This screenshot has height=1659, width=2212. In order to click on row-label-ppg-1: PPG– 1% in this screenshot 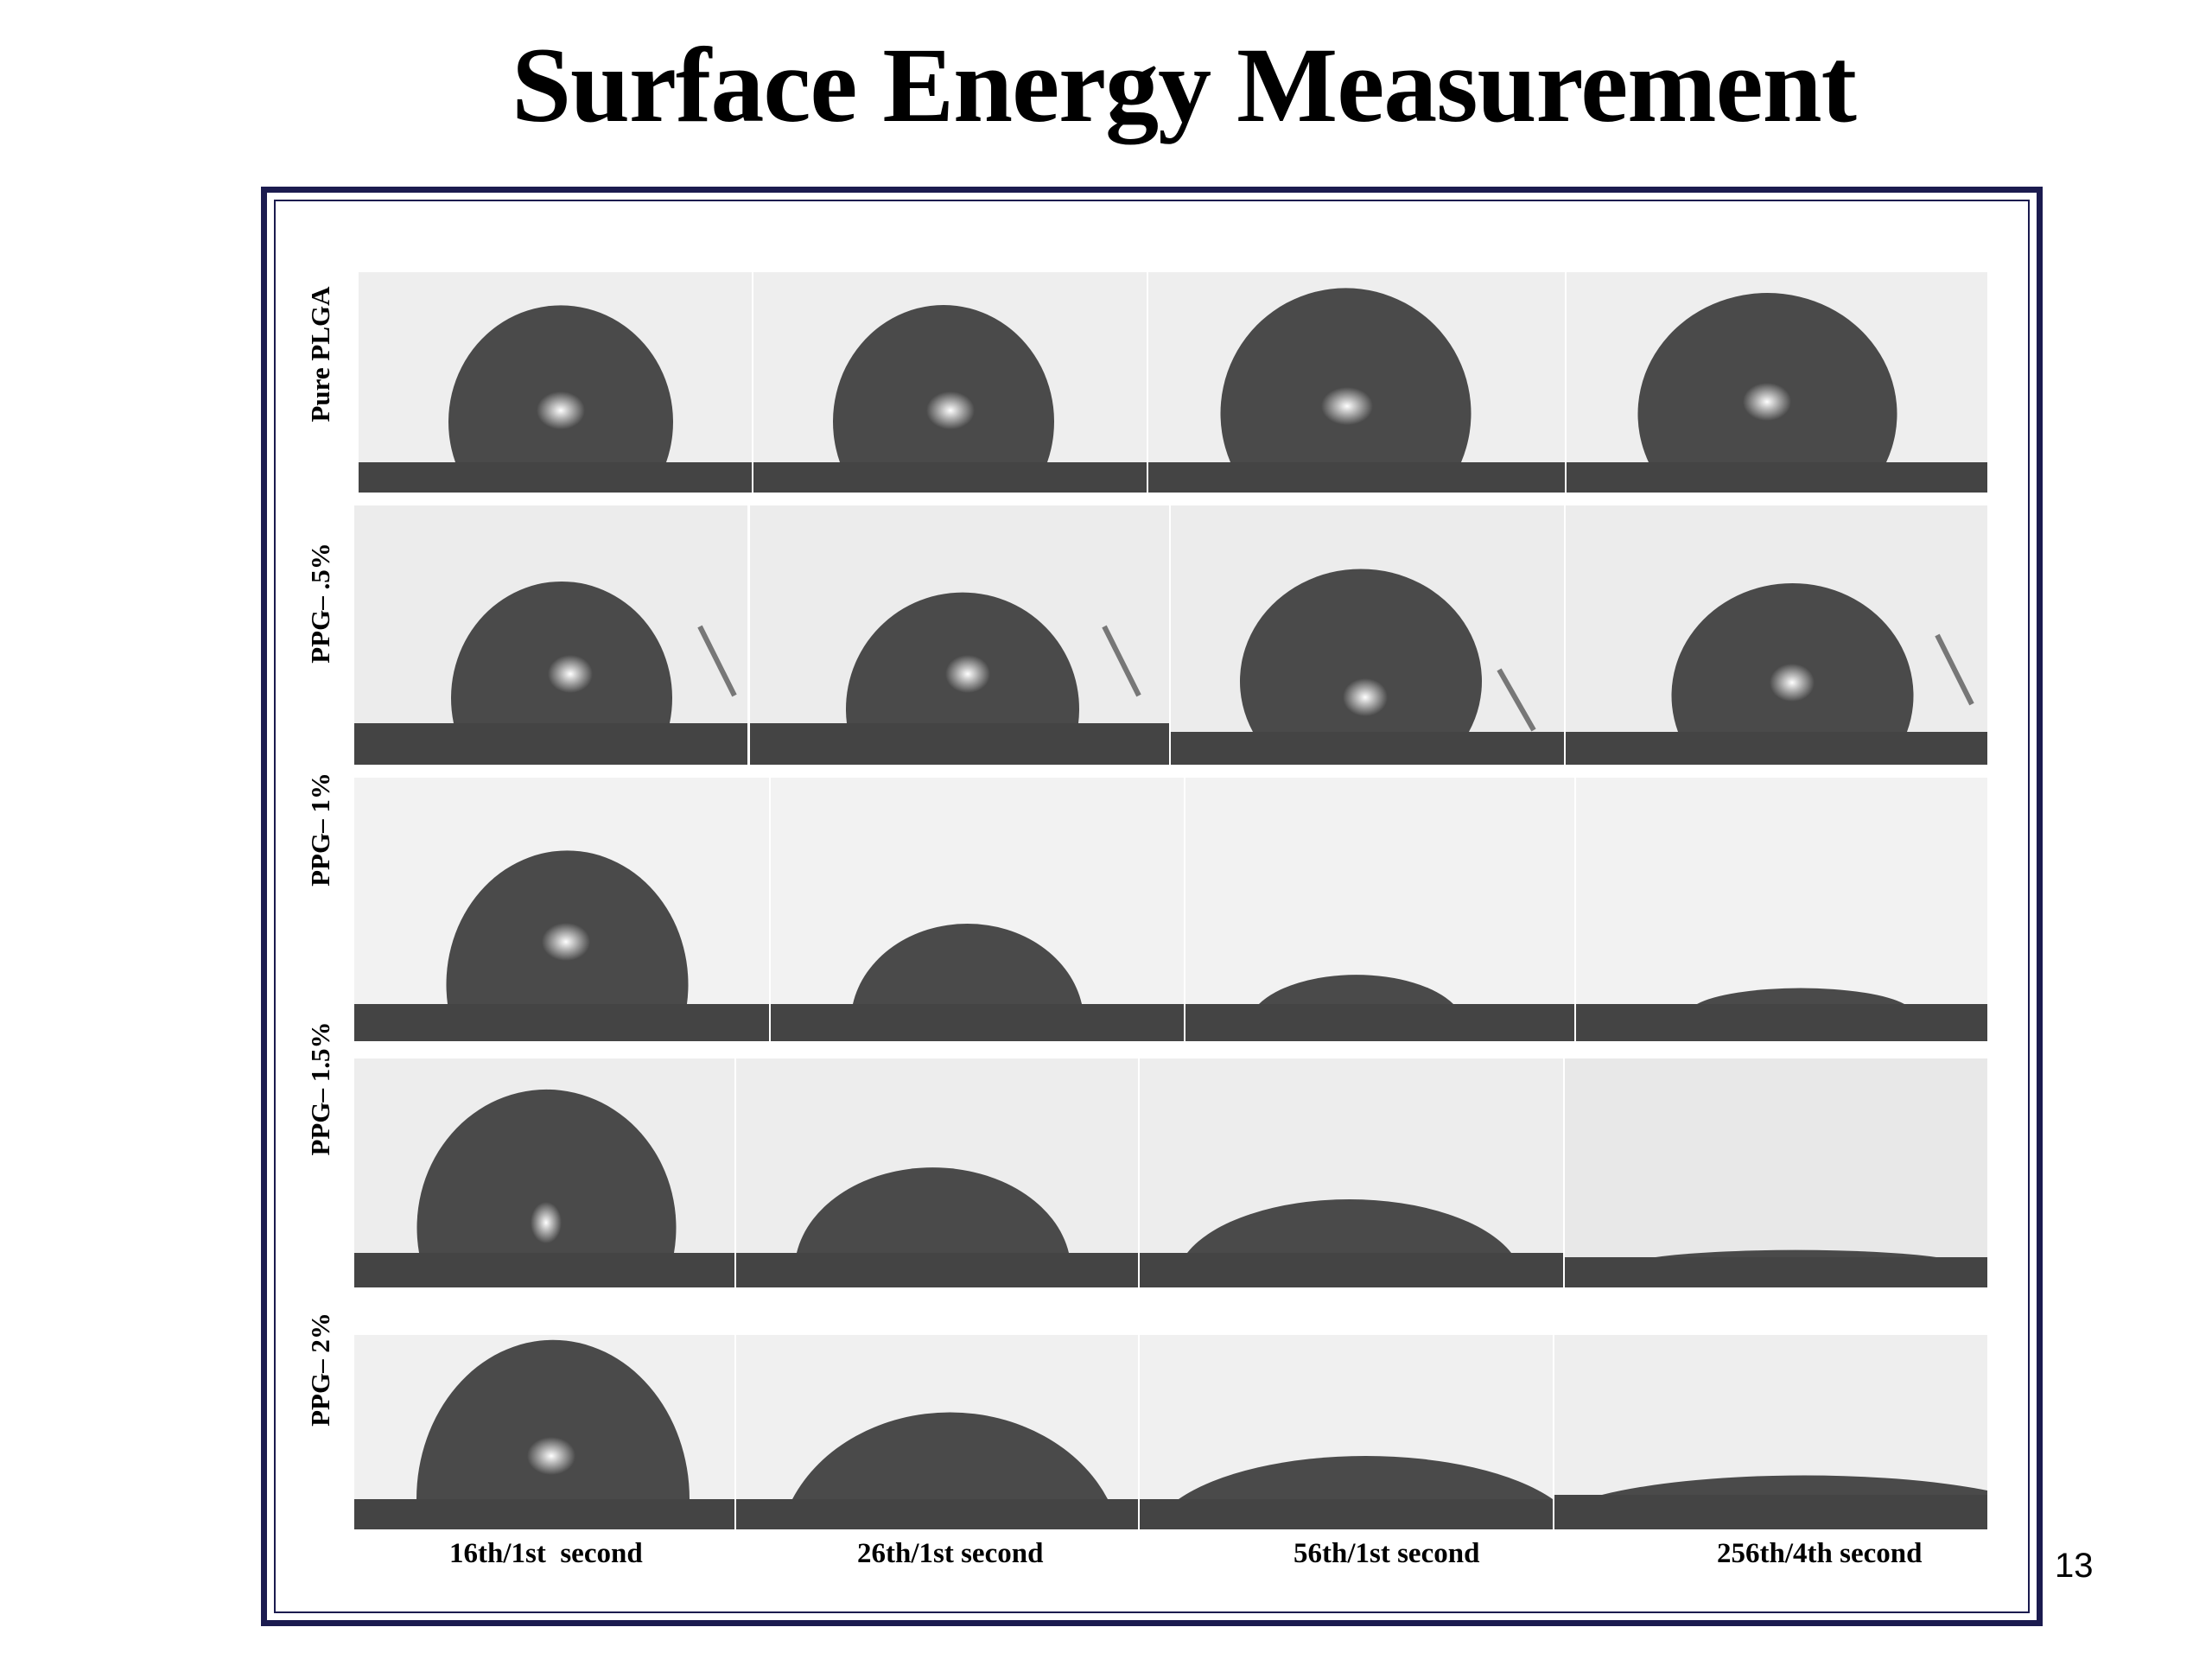, I will do `click(320, 829)`.